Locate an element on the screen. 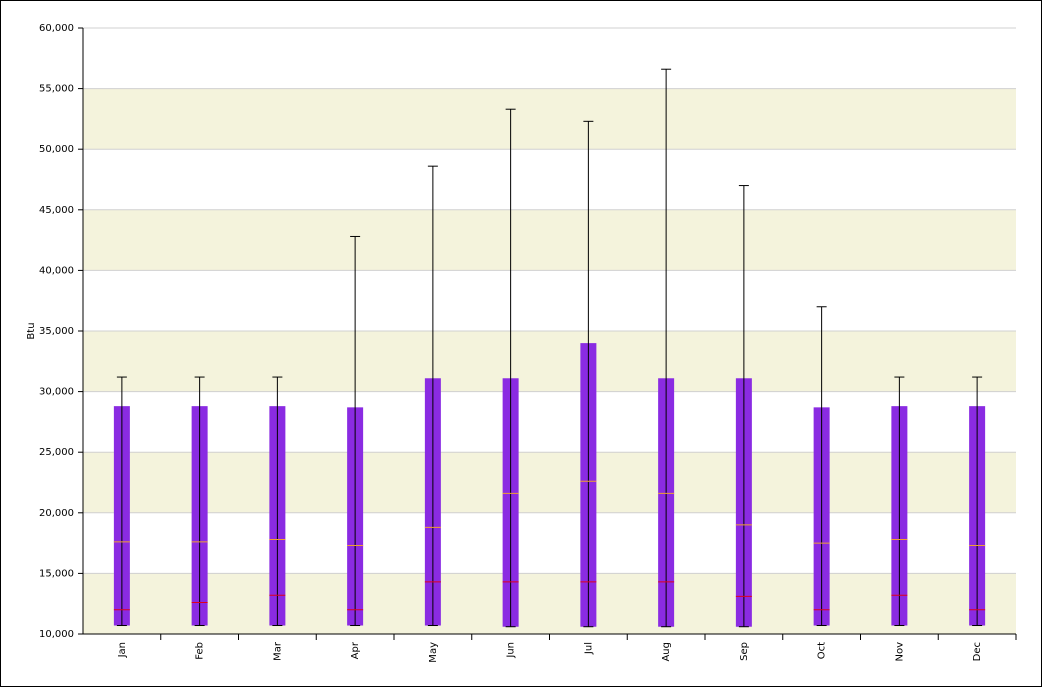  y-tick-label: 50,000 is located at coordinates (56, 149).